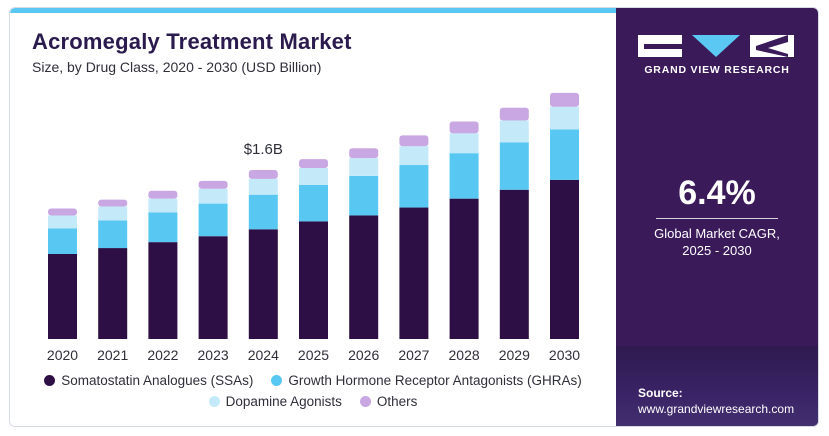 This screenshot has height=436, width=829. Describe the element at coordinates (464, 355) in the screenshot. I see `x-tick-label-2028: 2028` at that location.